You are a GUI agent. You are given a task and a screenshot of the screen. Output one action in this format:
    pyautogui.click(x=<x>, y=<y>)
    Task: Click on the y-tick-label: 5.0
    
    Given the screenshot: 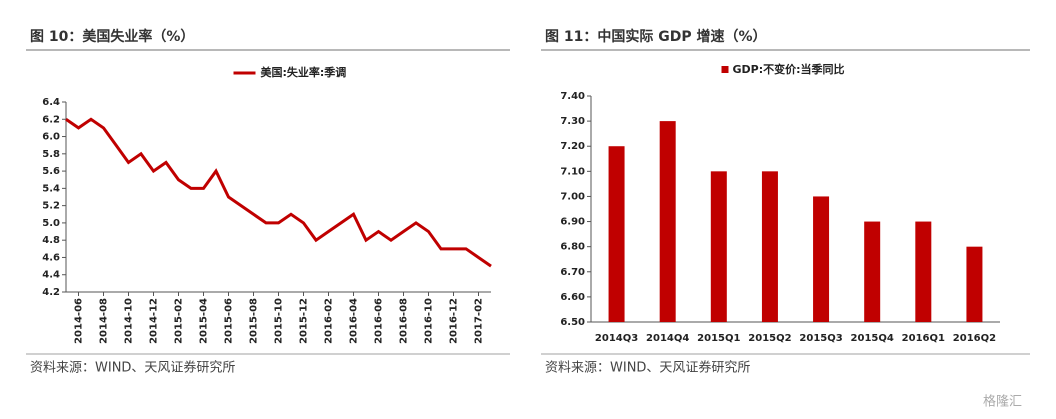 What is the action you would take?
    pyautogui.click(x=51, y=223)
    